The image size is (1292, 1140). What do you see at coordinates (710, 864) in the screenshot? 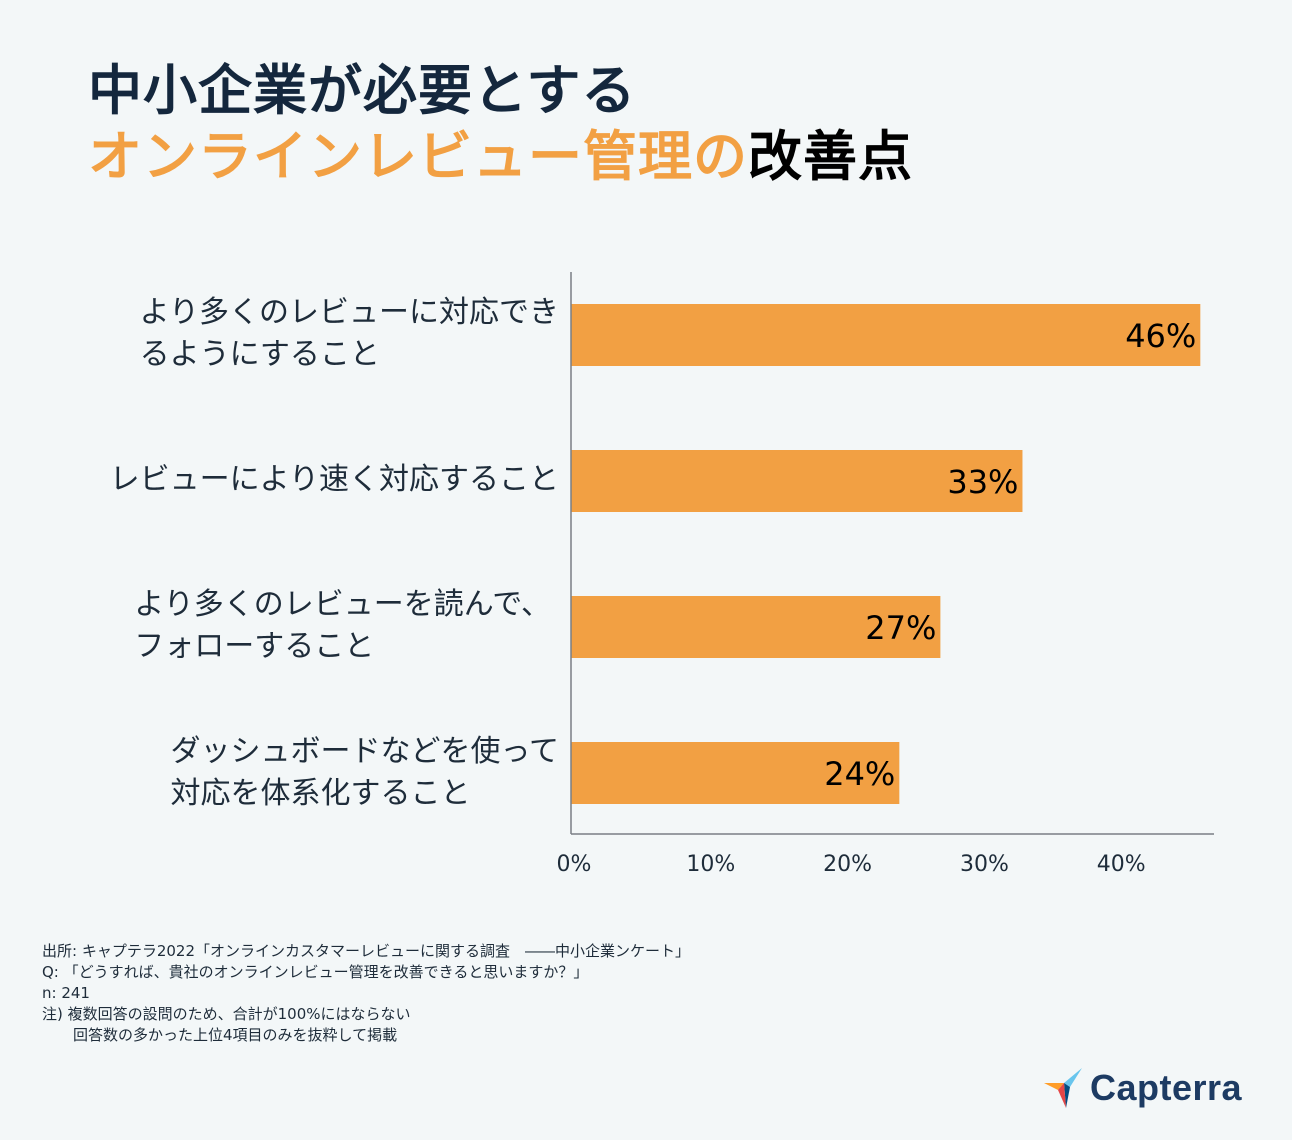
I see `x-tick-label-10pct: 10%` at bounding box center [710, 864].